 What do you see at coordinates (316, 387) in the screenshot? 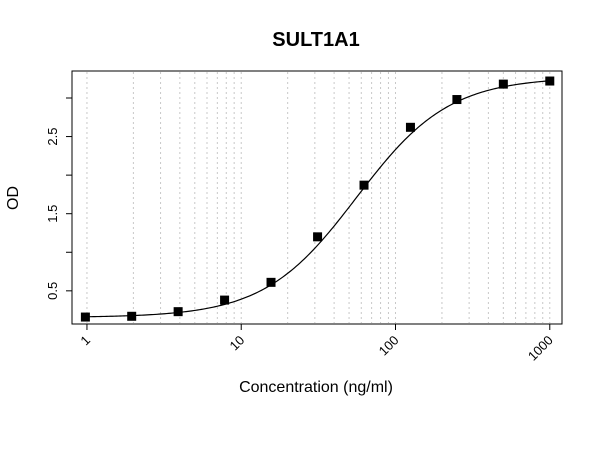
I see `x-axis-label: Concentration (ng/ml)` at bounding box center [316, 387].